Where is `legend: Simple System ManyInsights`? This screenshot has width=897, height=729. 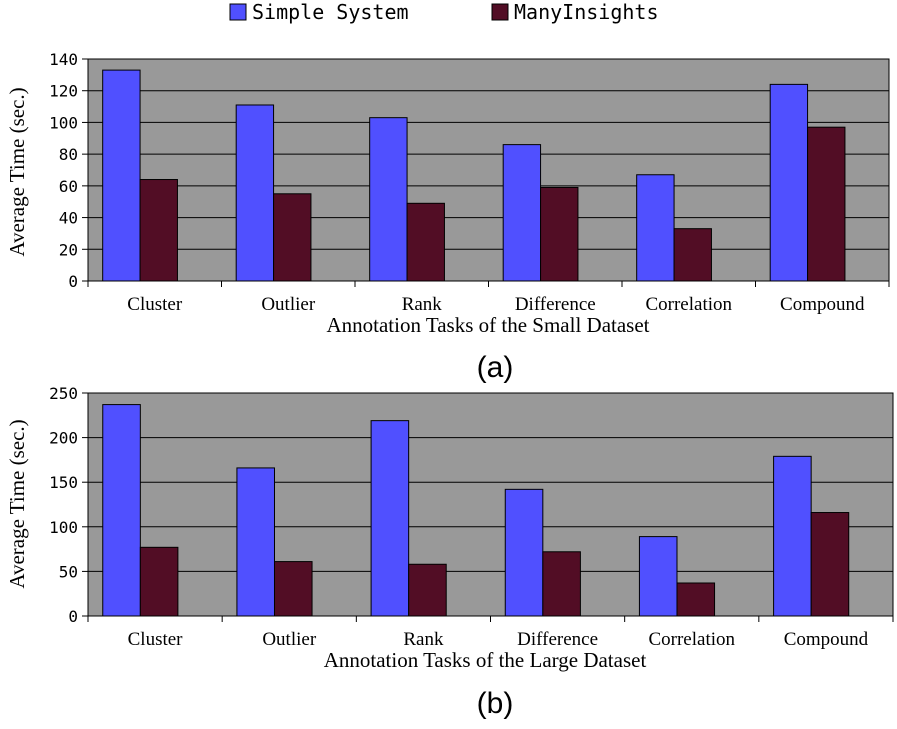 legend: Simple System ManyInsights is located at coordinates (444, 12).